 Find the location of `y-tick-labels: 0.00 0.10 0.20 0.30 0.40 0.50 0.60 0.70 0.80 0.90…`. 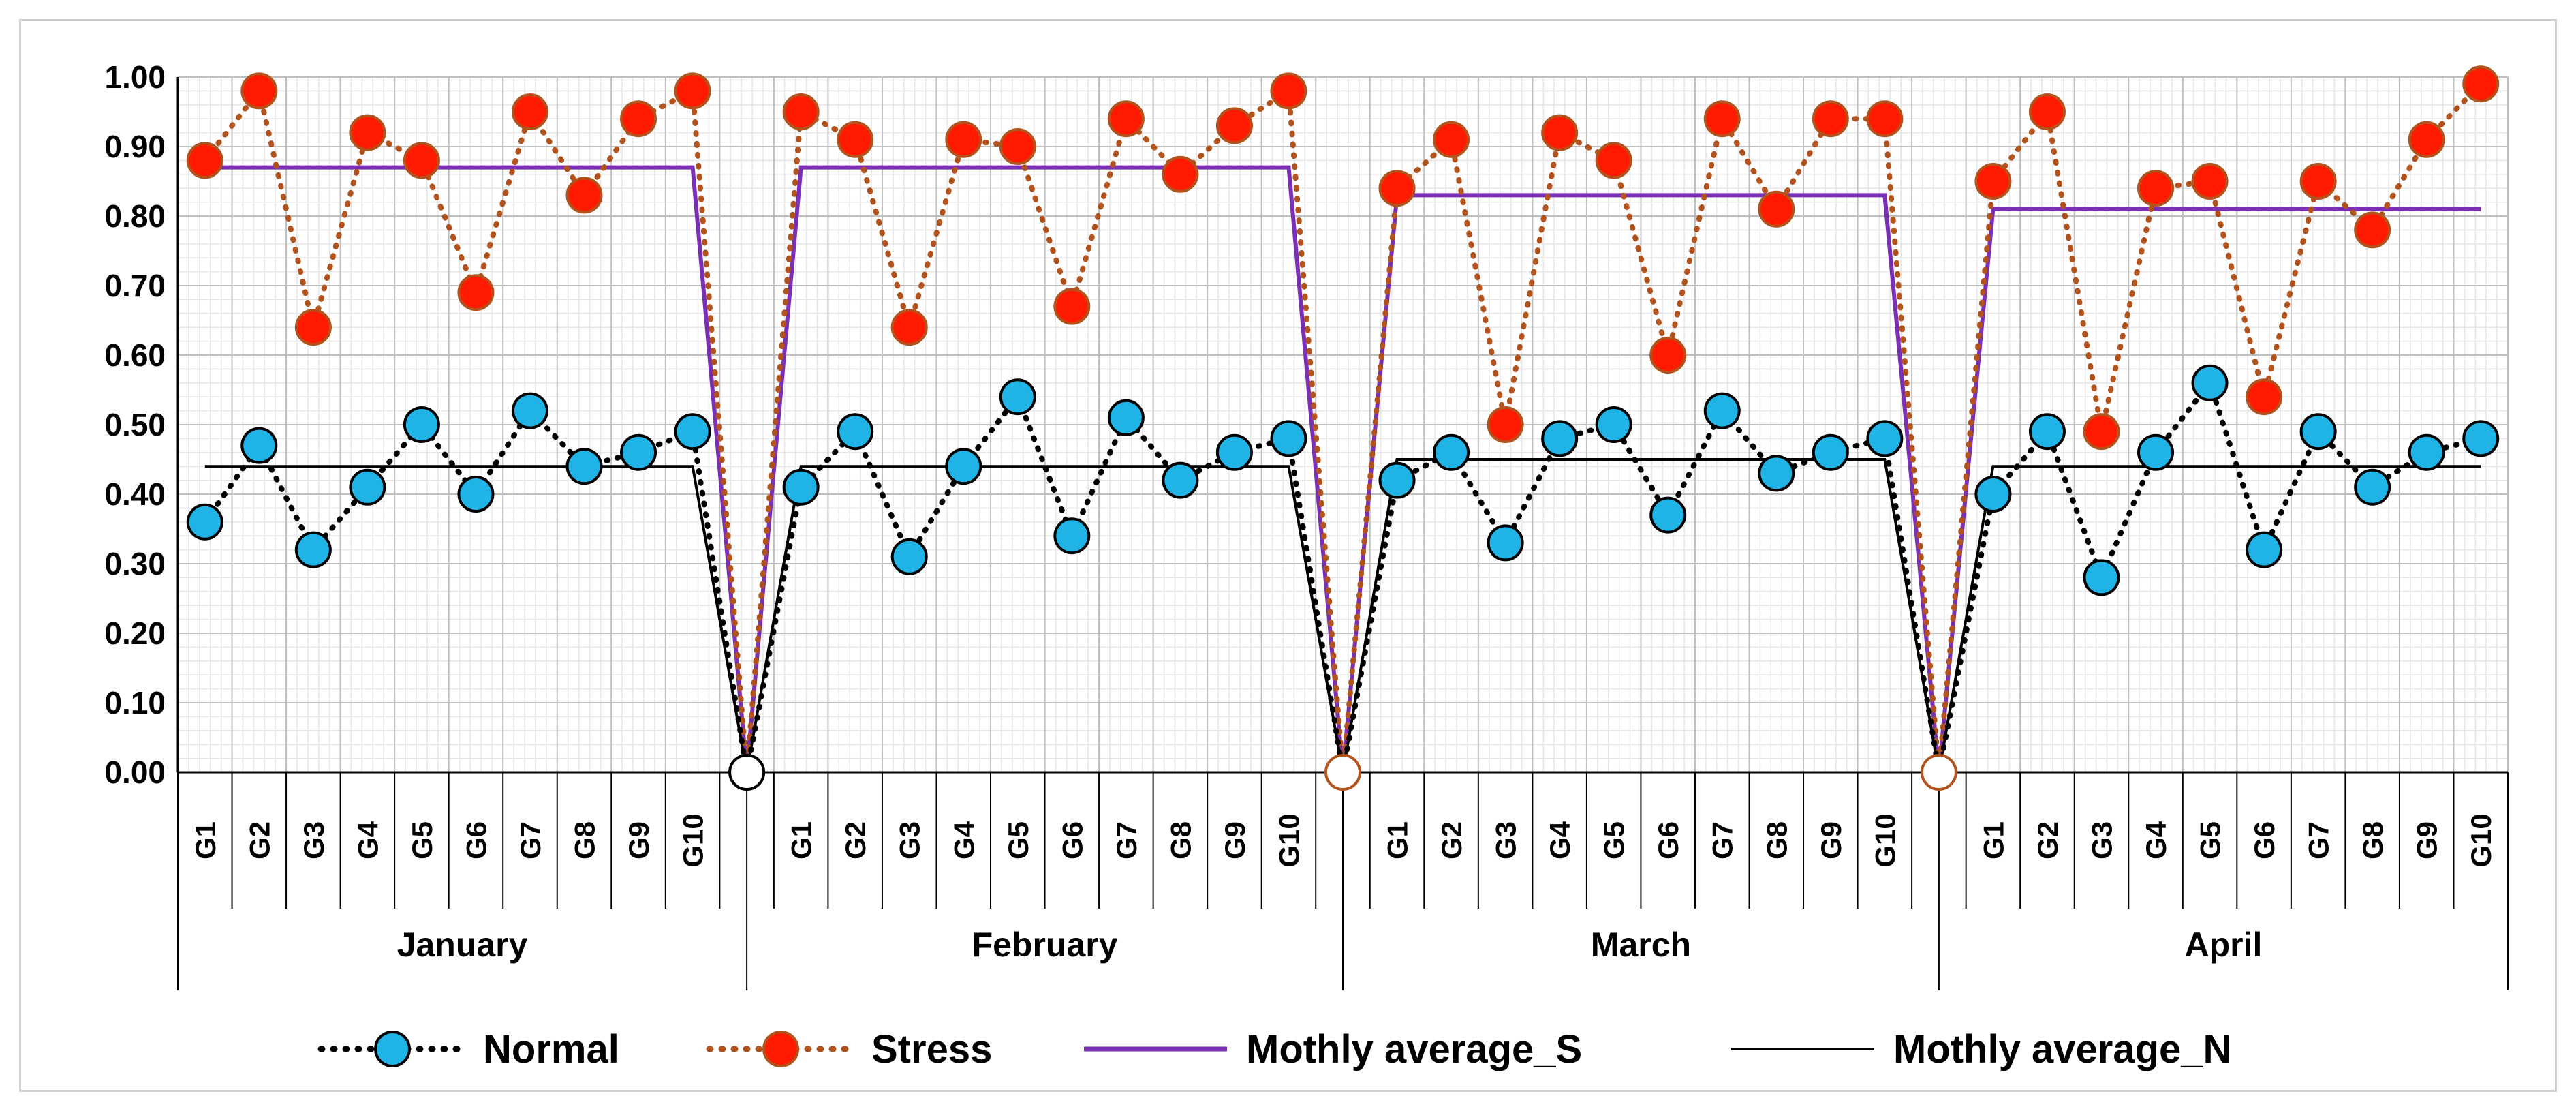

y-tick-labels: 0.00 0.10 0.20 0.30 0.40 0.50 0.60 0.70 0.80 0.90… is located at coordinates (135, 424).